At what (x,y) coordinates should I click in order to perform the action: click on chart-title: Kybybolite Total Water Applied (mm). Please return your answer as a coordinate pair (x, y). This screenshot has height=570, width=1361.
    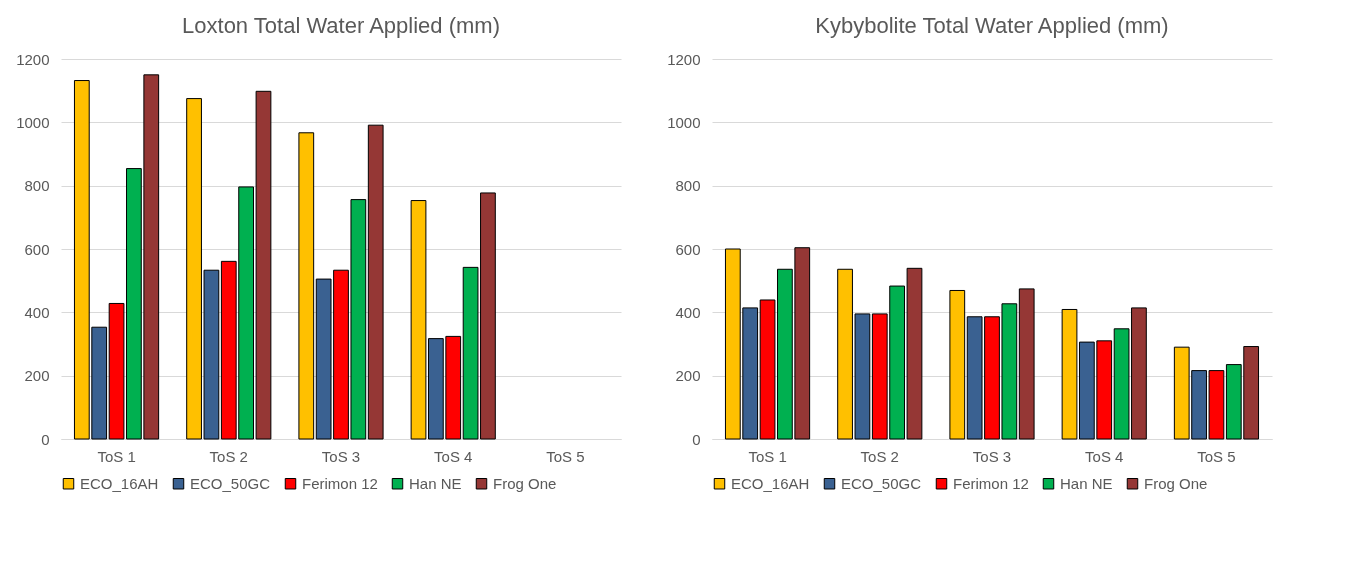
    Looking at the image, I should click on (992, 25).